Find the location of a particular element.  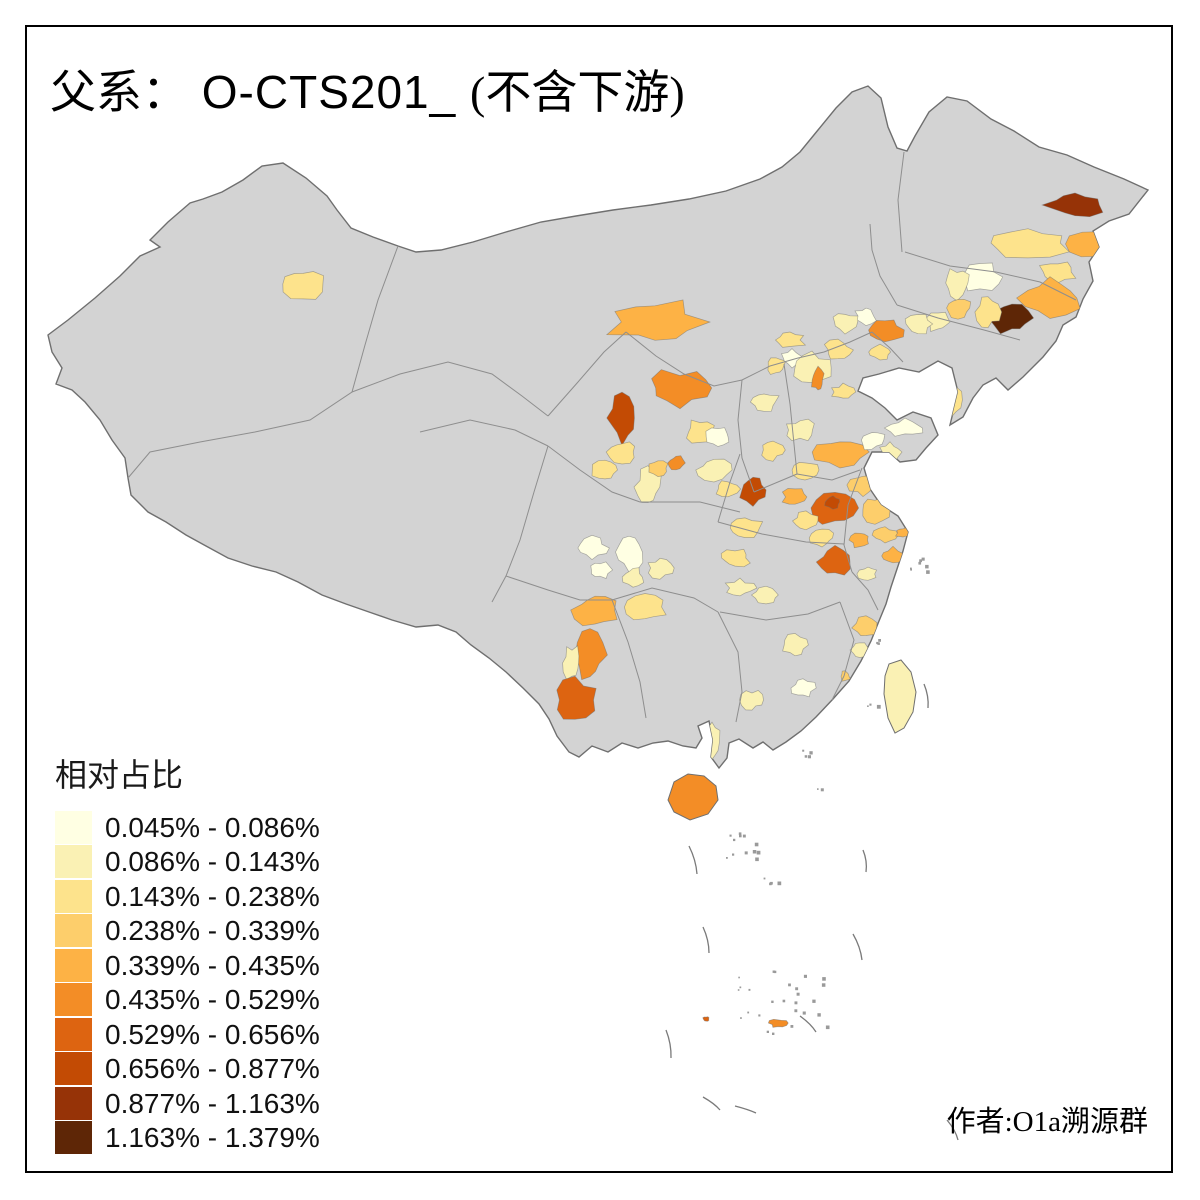

map-region-lanzhou is located at coordinates (604, 469).